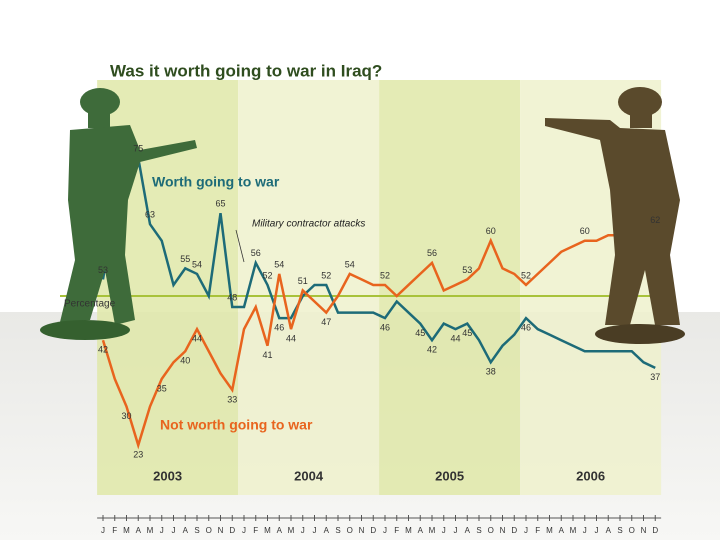 This screenshot has height=540, width=720. I want to click on annotation: Military contractor attacks, so click(308, 224).